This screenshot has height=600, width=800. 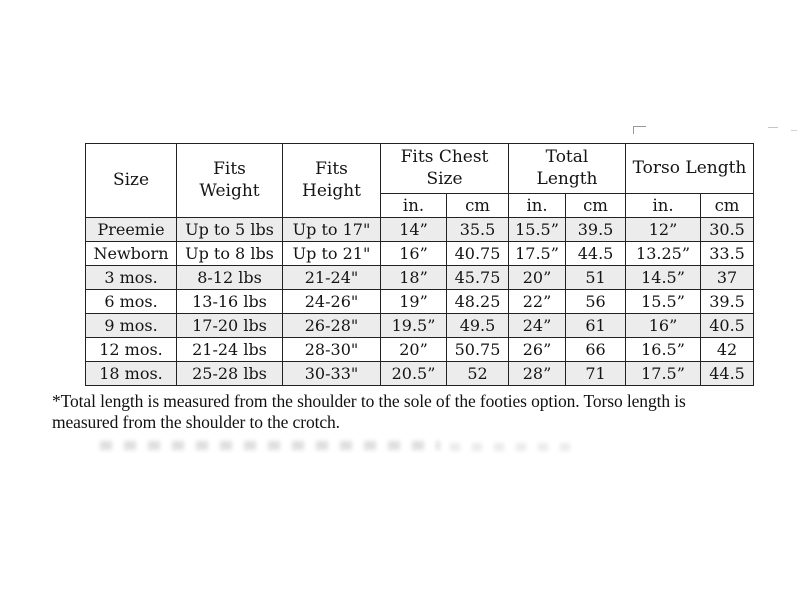 What do you see at coordinates (229, 373) in the screenshot?
I see `cell-fits-weight: 25-28 lbs` at bounding box center [229, 373].